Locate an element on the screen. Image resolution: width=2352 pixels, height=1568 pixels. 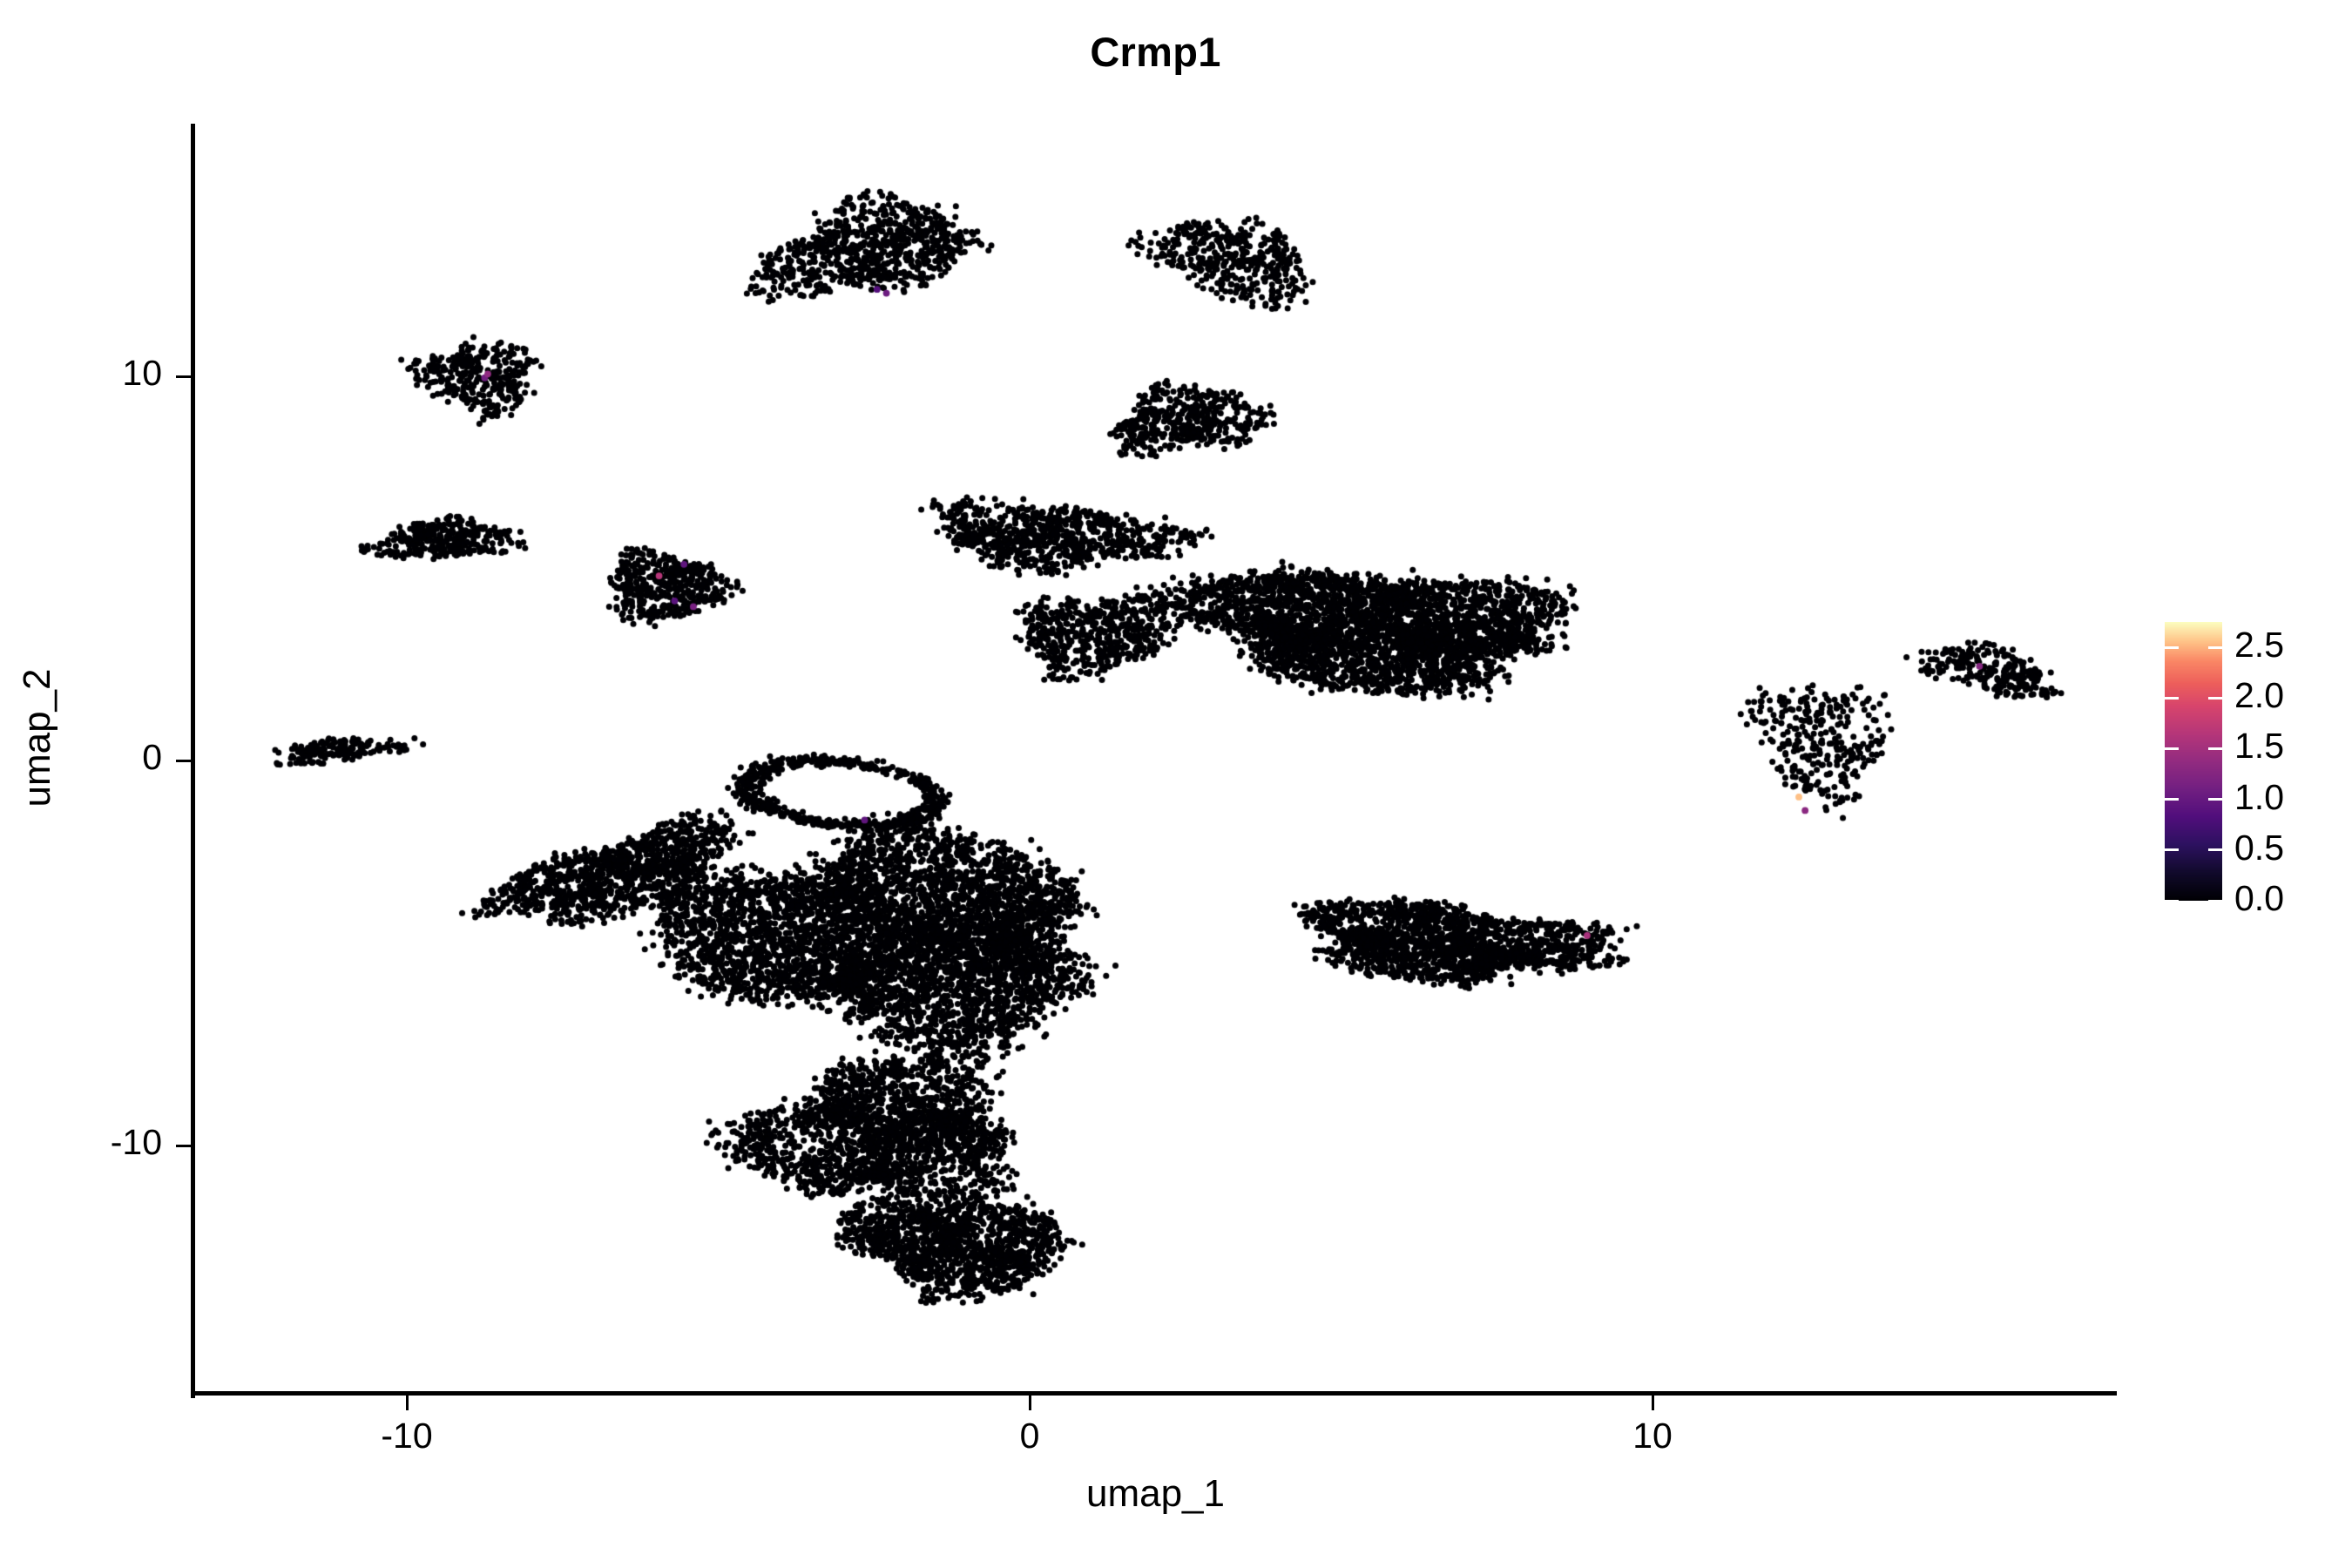
y-tick-label: -10 is located at coordinates (136, 1142).